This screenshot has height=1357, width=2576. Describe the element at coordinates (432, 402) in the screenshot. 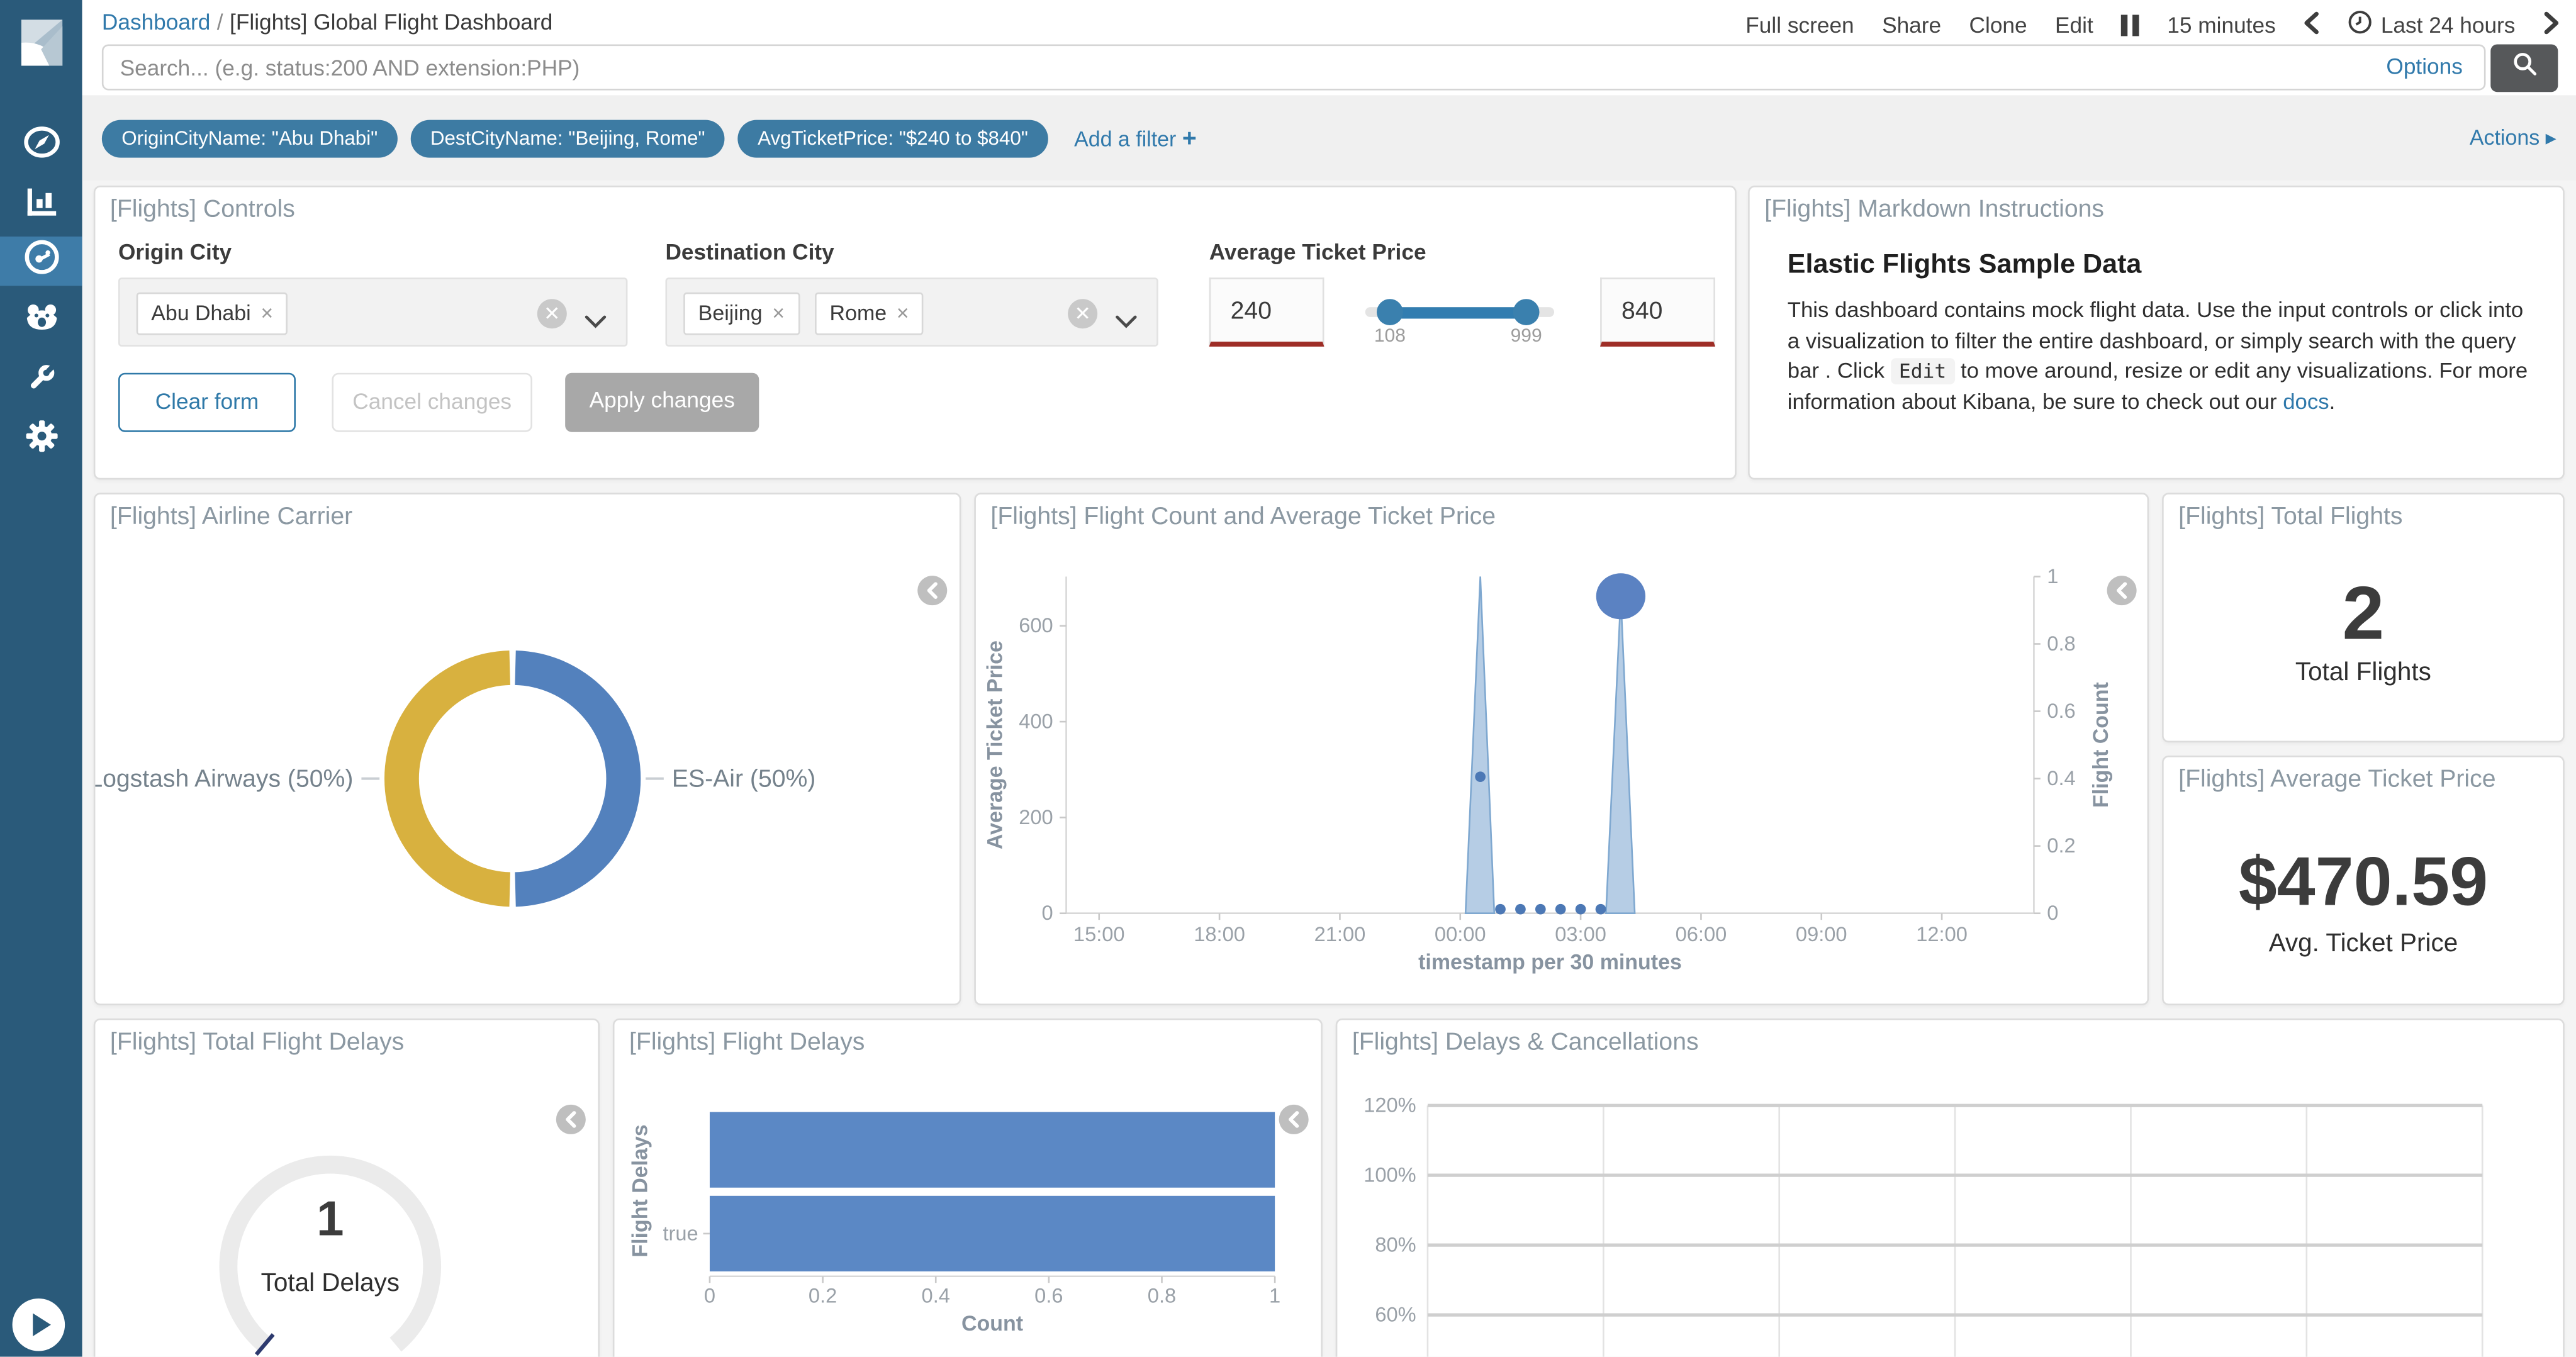

I see `cancel-changes-button: Cancel changes` at that location.